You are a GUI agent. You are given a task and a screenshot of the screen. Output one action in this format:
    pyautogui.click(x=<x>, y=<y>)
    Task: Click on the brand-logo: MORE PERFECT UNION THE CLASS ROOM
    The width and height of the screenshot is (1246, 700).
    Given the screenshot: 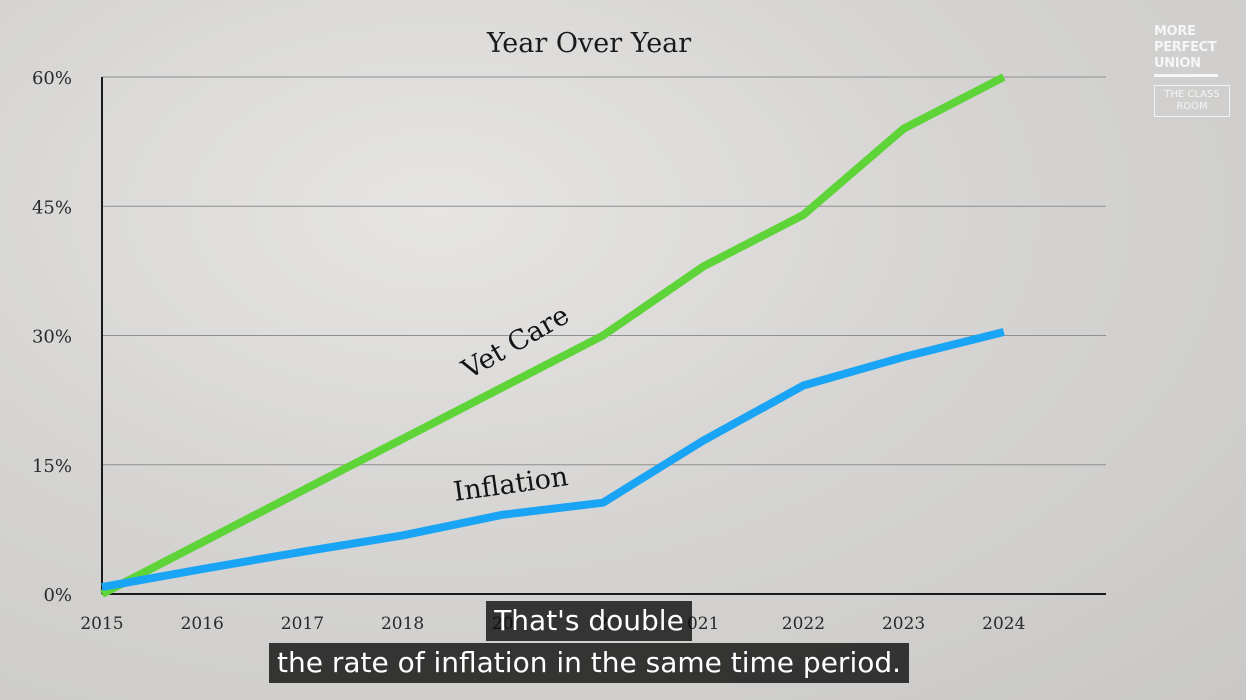 What is the action you would take?
    pyautogui.click(x=1193, y=70)
    